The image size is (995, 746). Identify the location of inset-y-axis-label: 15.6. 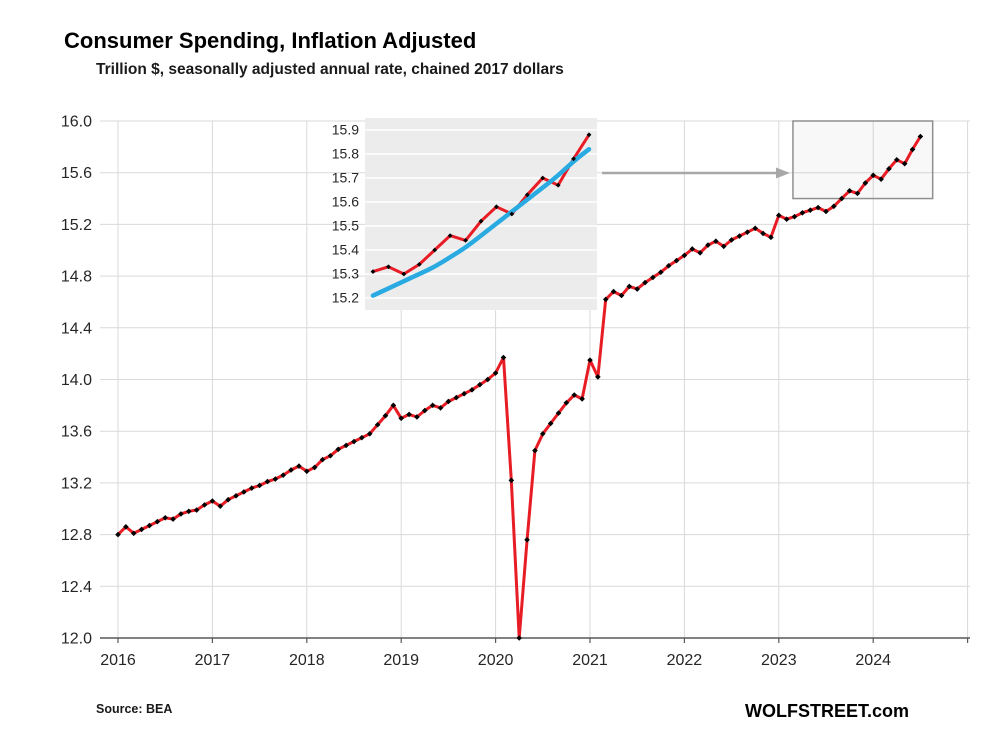
(345, 202).